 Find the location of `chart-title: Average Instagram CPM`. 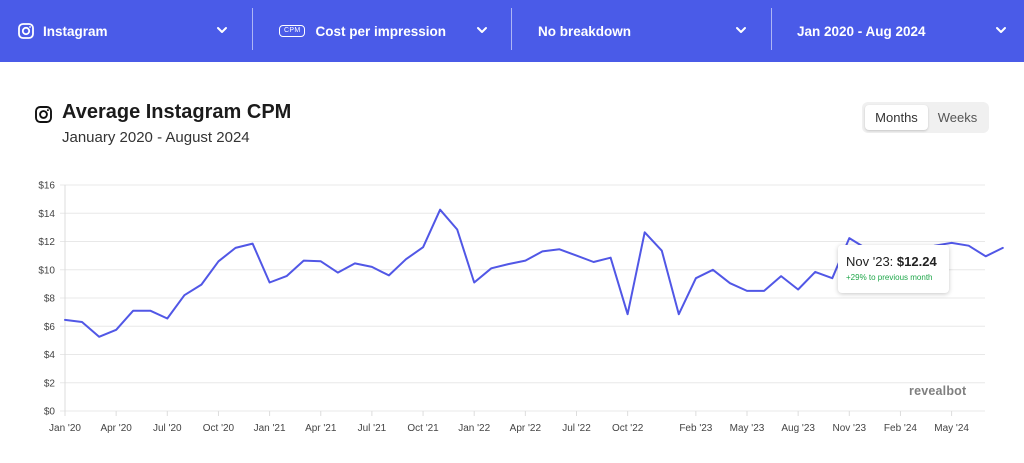

chart-title: Average Instagram CPM is located at coordinates (177, 112).